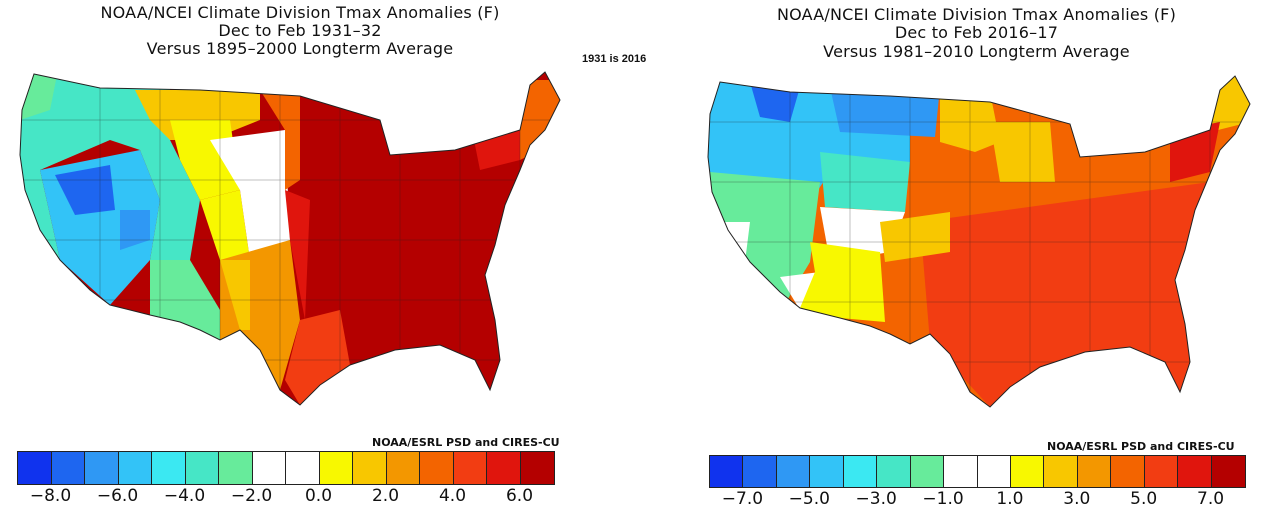 This screenshot has width=1263, height=512. I want to click on scale-tick-label: 3.0, so click(1077, 499).